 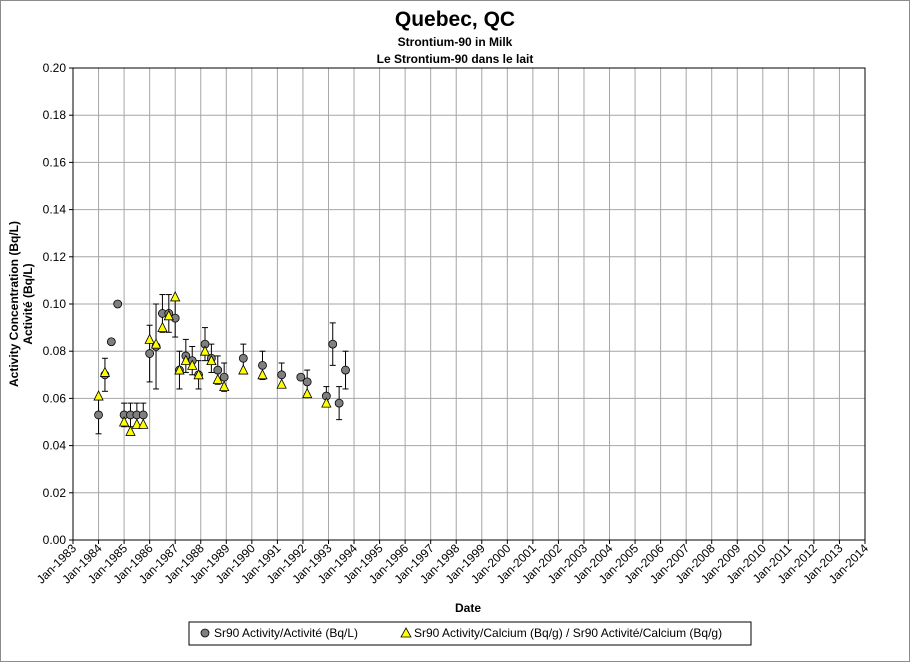 I want to click on y-tick-label: 0.10, so click(x=55, y=304).